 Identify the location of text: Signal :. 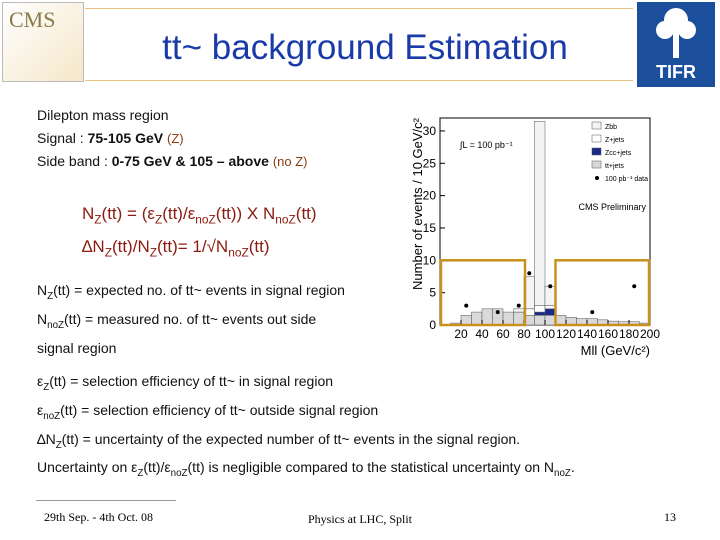
(62, 138).